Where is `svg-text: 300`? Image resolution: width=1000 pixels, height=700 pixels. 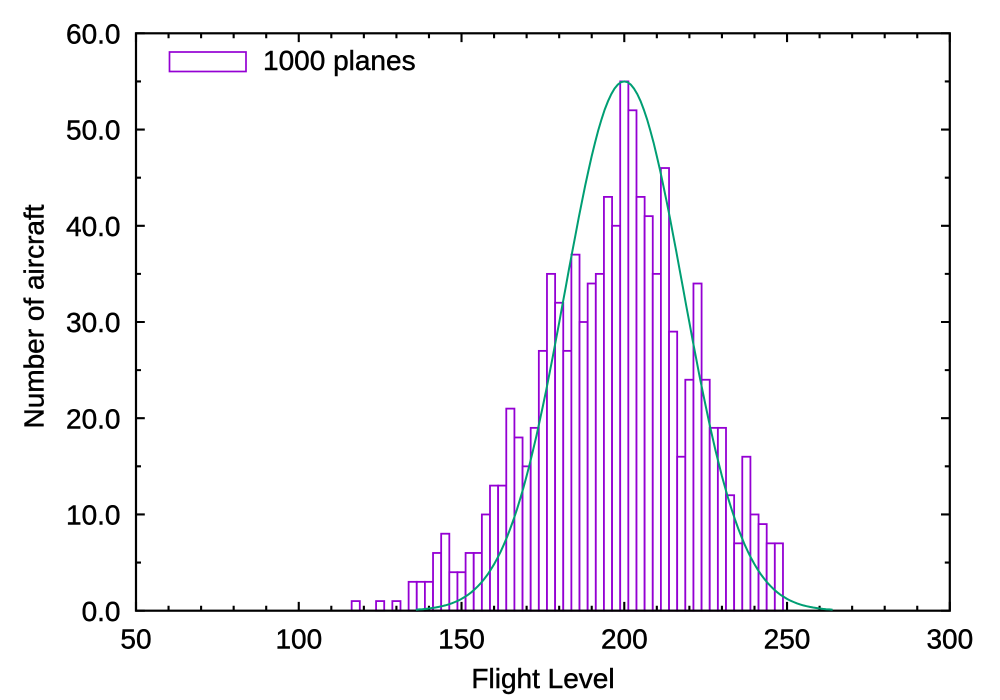
svg-text: 300 is located at coordinates (949, 639).